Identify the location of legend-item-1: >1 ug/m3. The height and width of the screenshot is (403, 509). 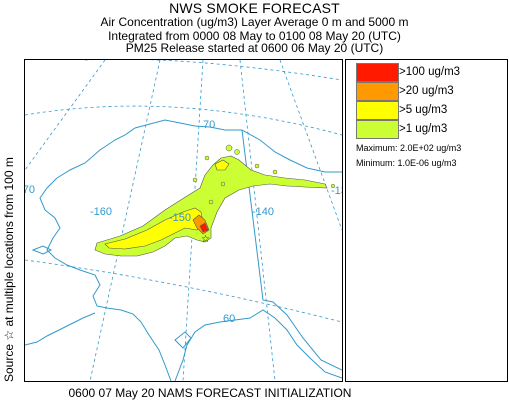
(431, 129).